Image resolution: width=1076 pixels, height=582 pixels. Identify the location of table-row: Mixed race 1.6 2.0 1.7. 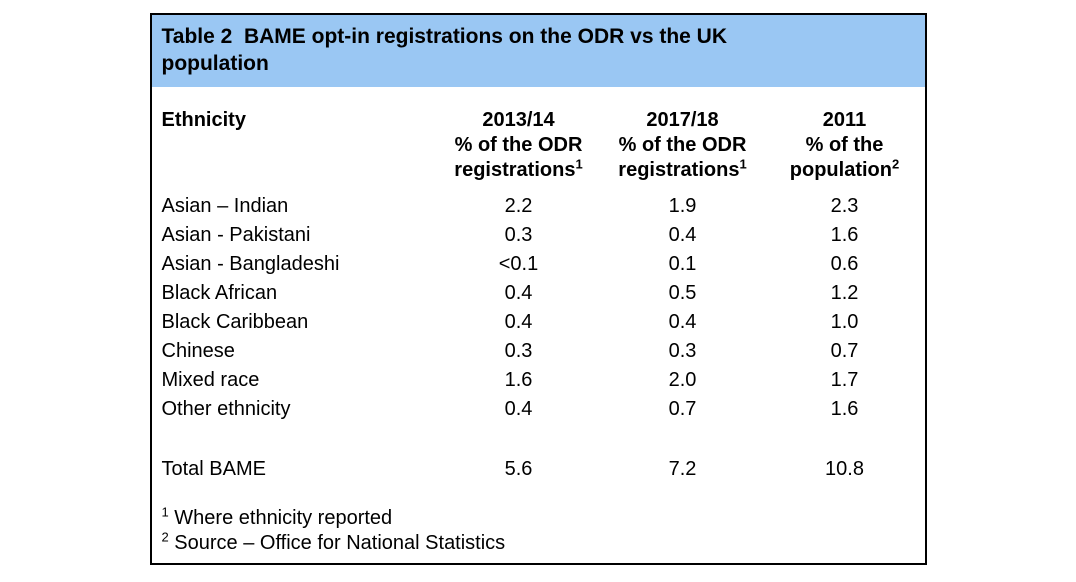
(538, 380).